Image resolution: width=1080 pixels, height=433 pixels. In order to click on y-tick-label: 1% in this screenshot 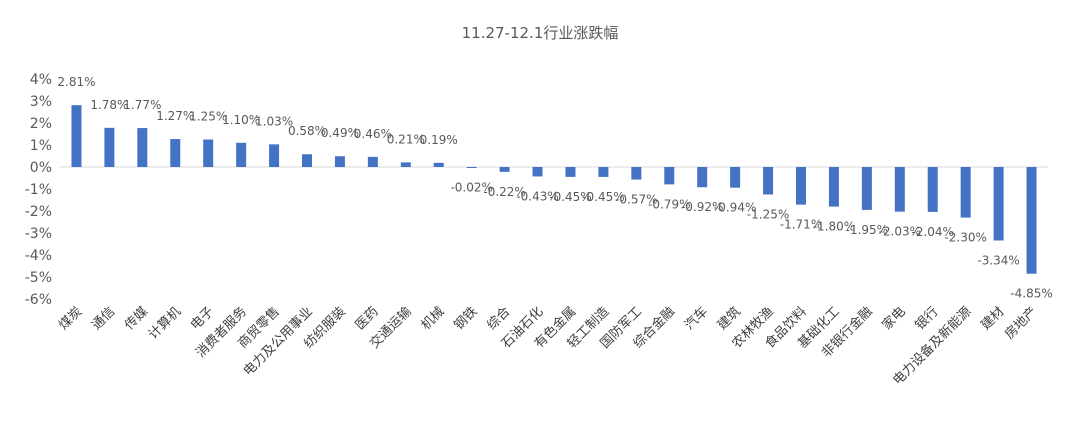, I will do `click(41, 146)`.